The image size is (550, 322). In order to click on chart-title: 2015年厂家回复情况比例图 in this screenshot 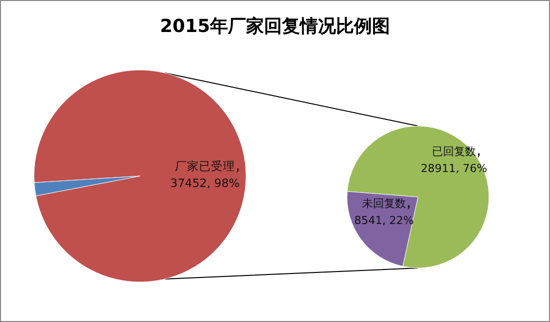, I will do `click(275, 26)`.